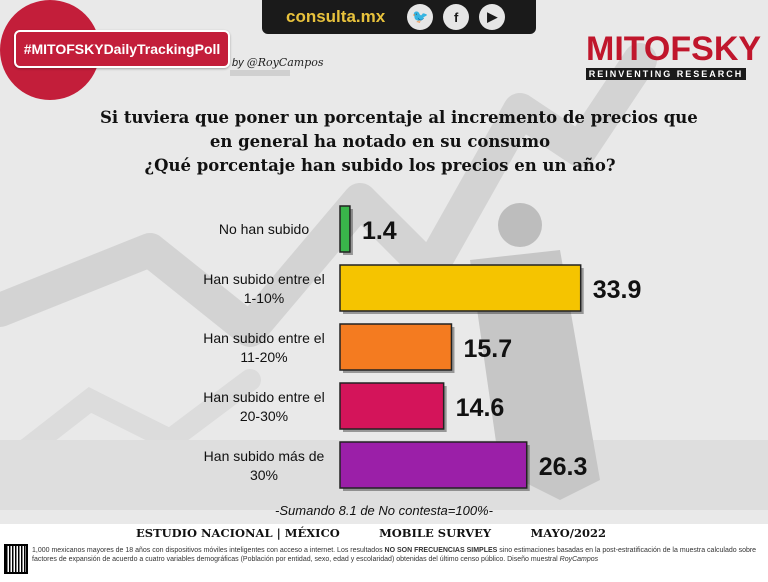  Describe the element at coordinates (238, 63) in the screenshot. I see `byline-prefix: by` at that location.